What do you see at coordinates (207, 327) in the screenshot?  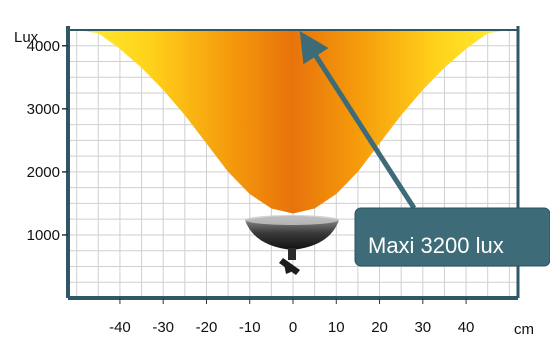 I see `x-tick-label: -20` at bounding box center [207, 327].